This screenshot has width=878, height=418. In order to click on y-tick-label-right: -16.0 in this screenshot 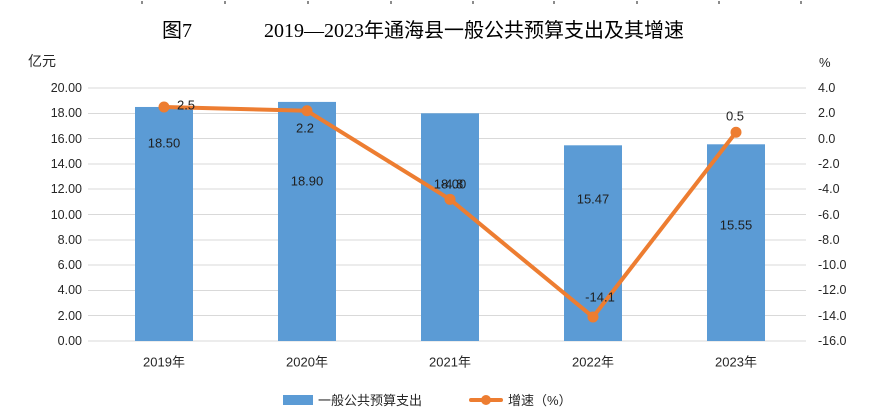, I will do `click(832, 340)`.